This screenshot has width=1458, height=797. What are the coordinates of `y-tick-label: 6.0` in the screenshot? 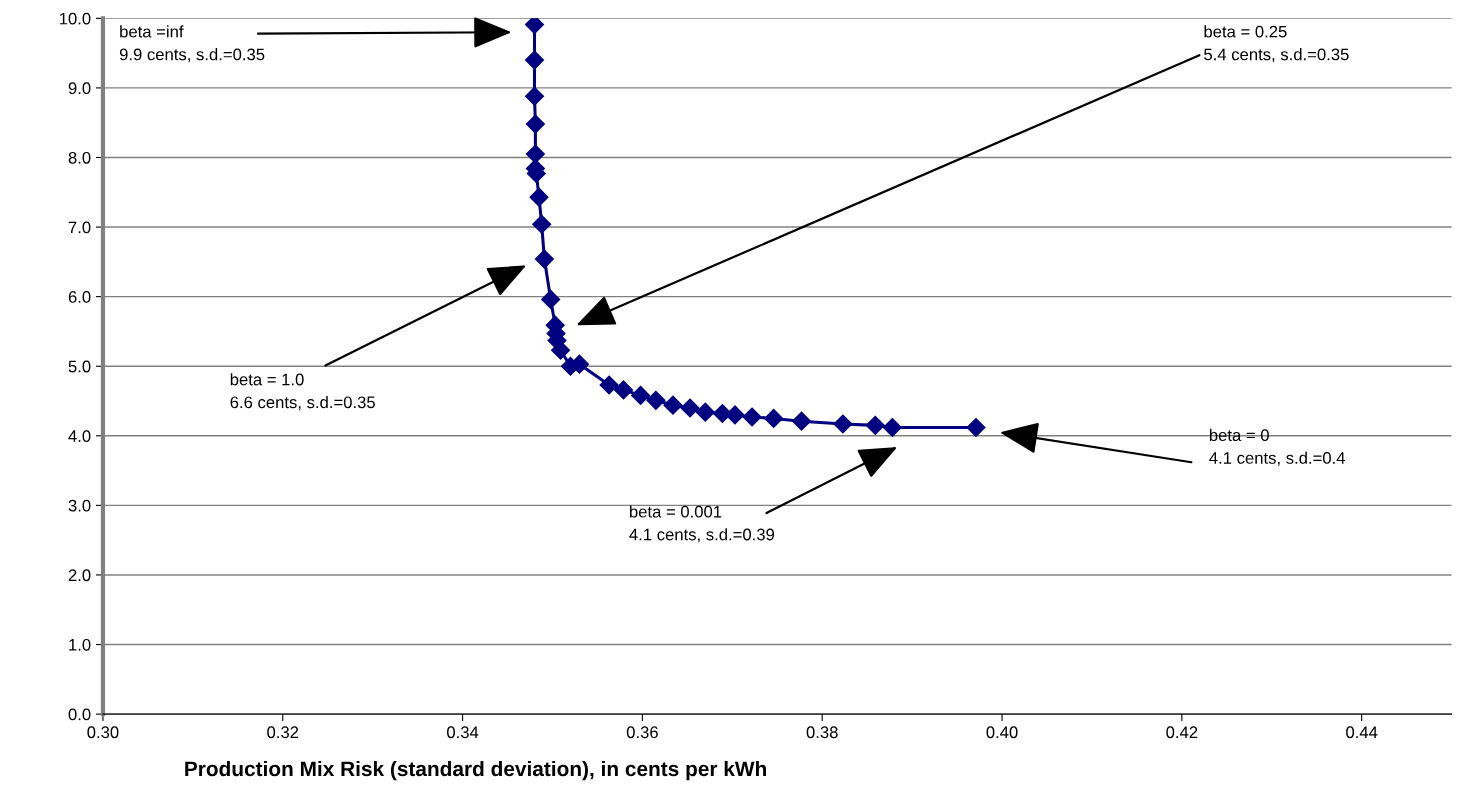 It's located at (79, 297).